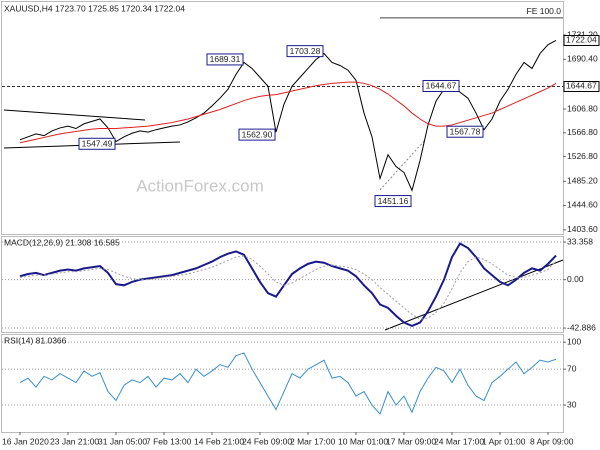  Describe the element at coordinates (169, 441) in the screenshot. I see `x-tick-label: 7 Feb 13:00` at that location.